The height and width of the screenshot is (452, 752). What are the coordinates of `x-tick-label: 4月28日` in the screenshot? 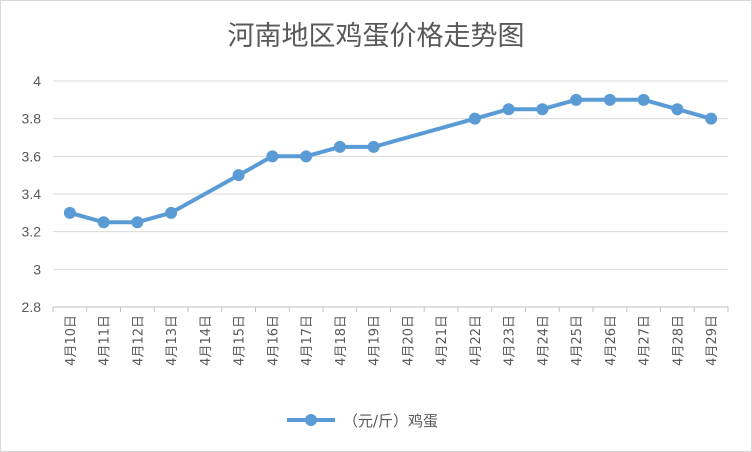 It's located at (678, 340).